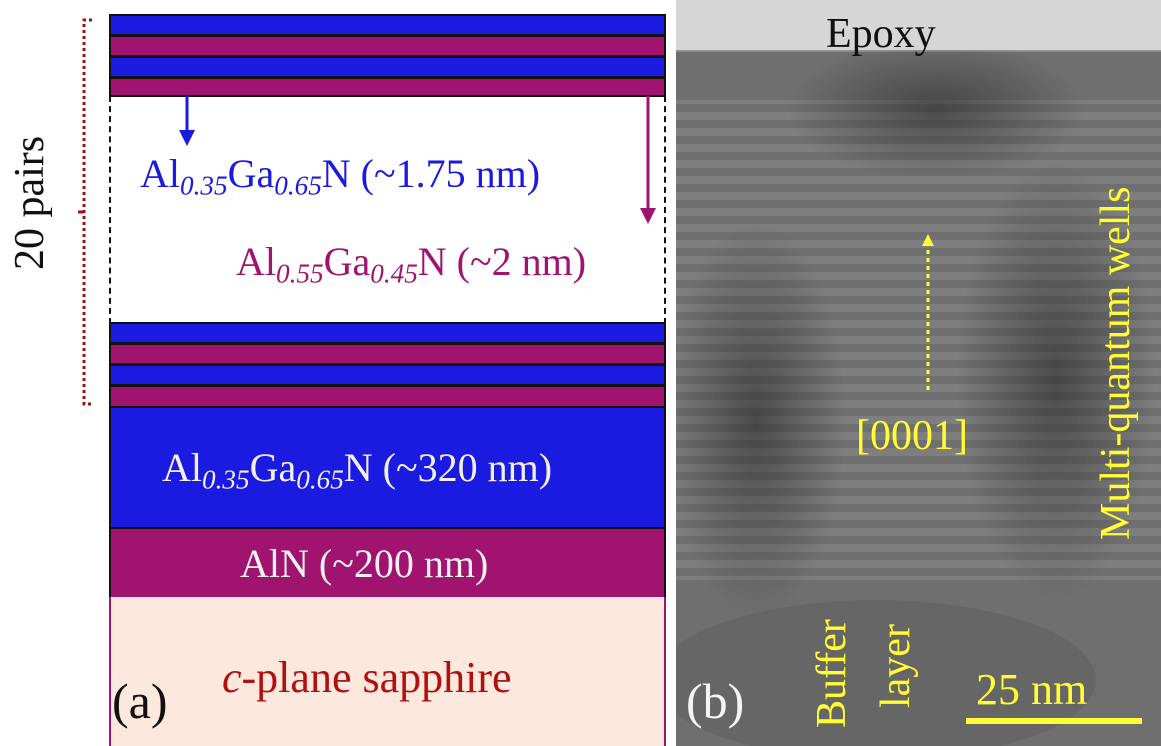  Describe the element at coordinates (357, 470) in the screenshot. I see `buffer-label: Al0.35Ga0.65N (~320 nm)` at that location.